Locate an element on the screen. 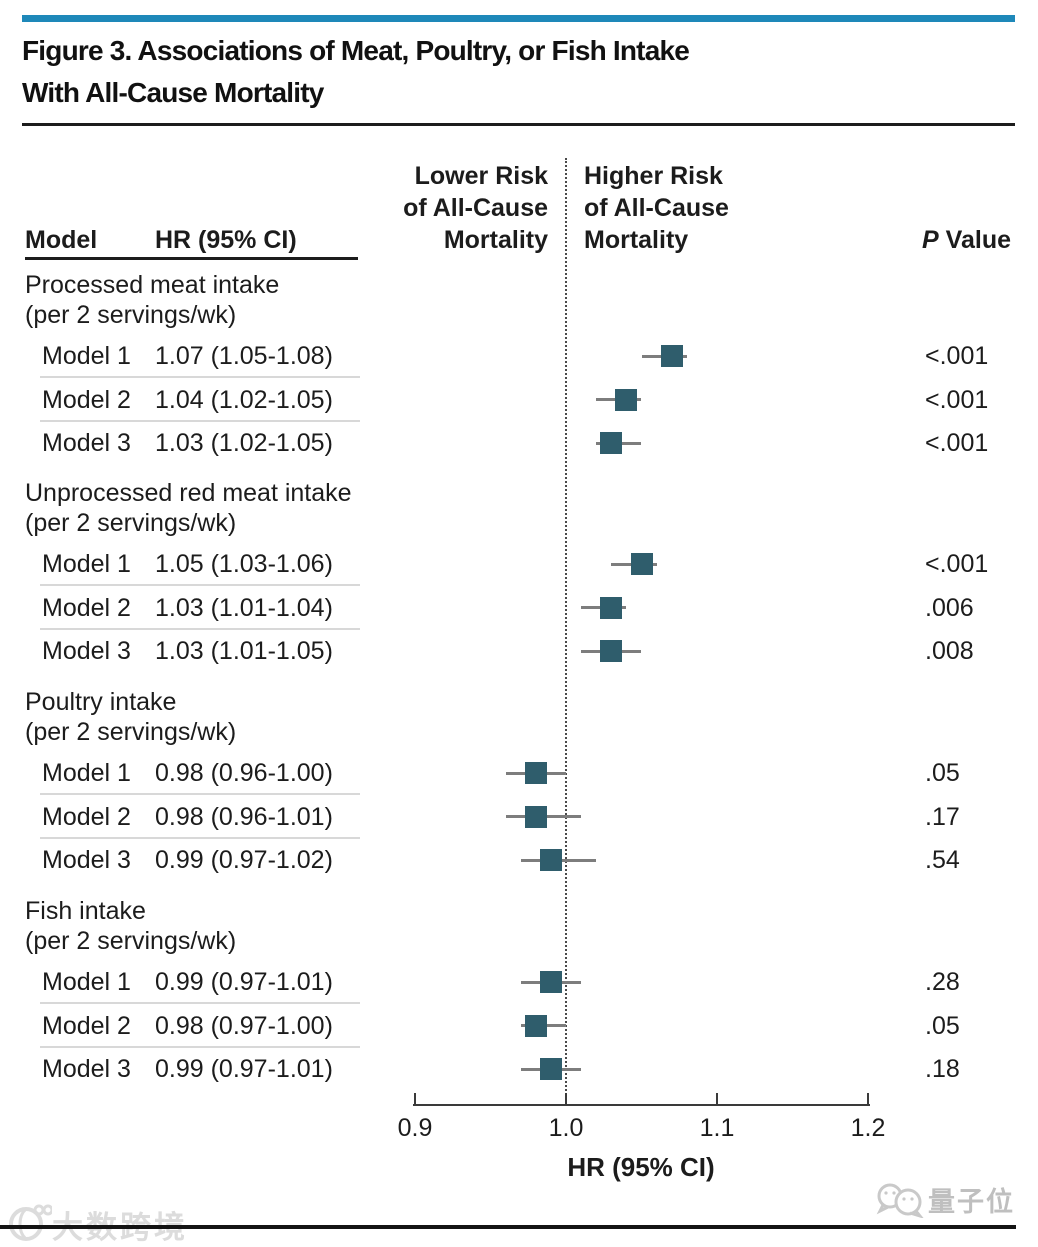  p-value: .28 is located at coordinates (942, 982).